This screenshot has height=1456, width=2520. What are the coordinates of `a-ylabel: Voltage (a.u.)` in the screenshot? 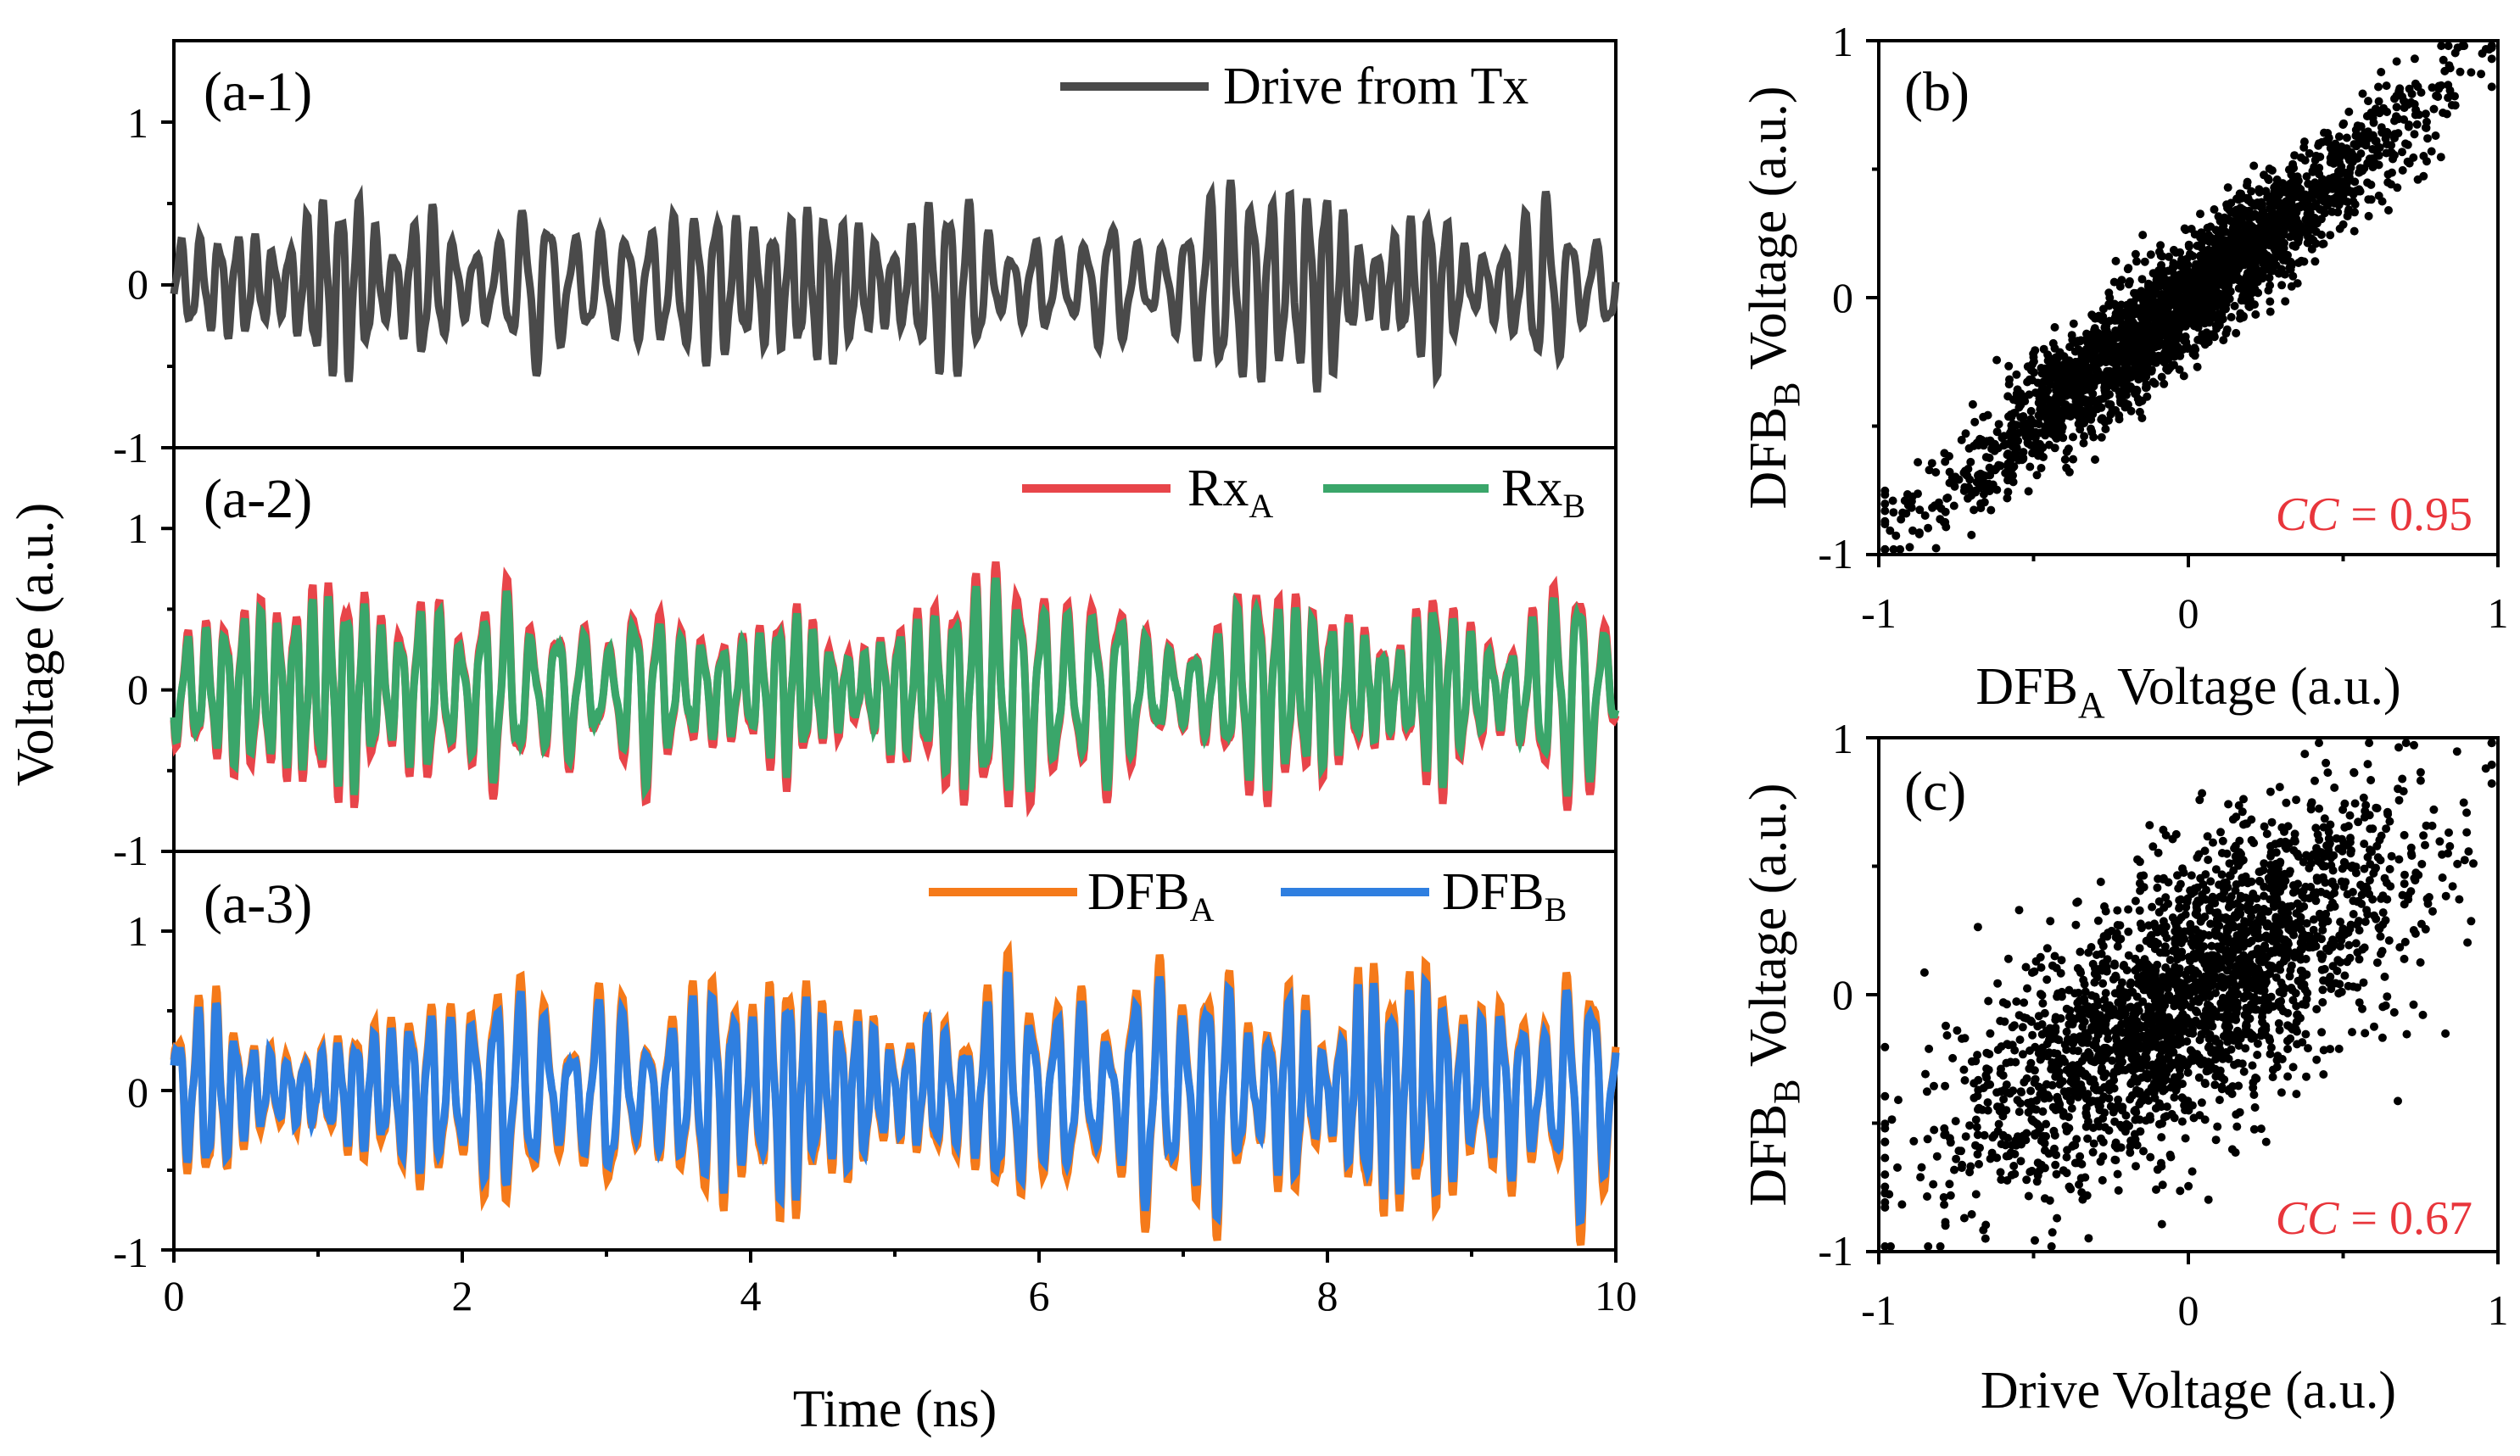 It's located at (35, 645).